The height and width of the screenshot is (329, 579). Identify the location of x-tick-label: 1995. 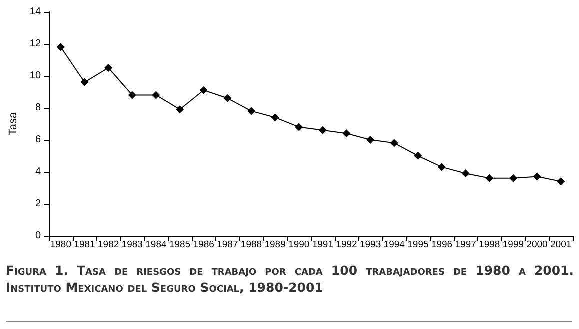
(418, 245).